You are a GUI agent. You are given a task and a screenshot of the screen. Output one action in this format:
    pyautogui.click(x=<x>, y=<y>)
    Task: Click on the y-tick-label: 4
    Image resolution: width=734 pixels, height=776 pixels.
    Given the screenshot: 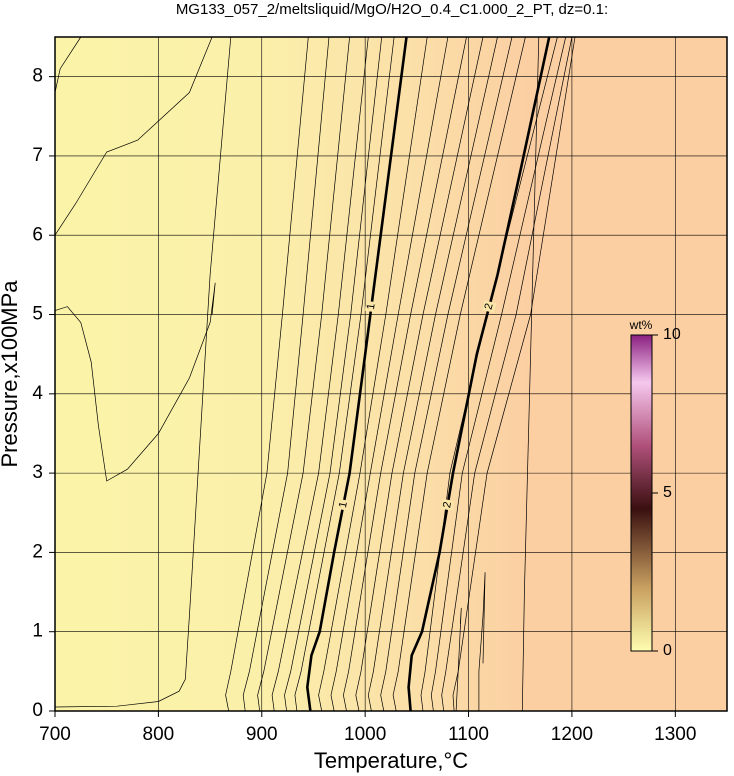 What is the action you would take?
    pyautogui.click(x=37, y=393)
    